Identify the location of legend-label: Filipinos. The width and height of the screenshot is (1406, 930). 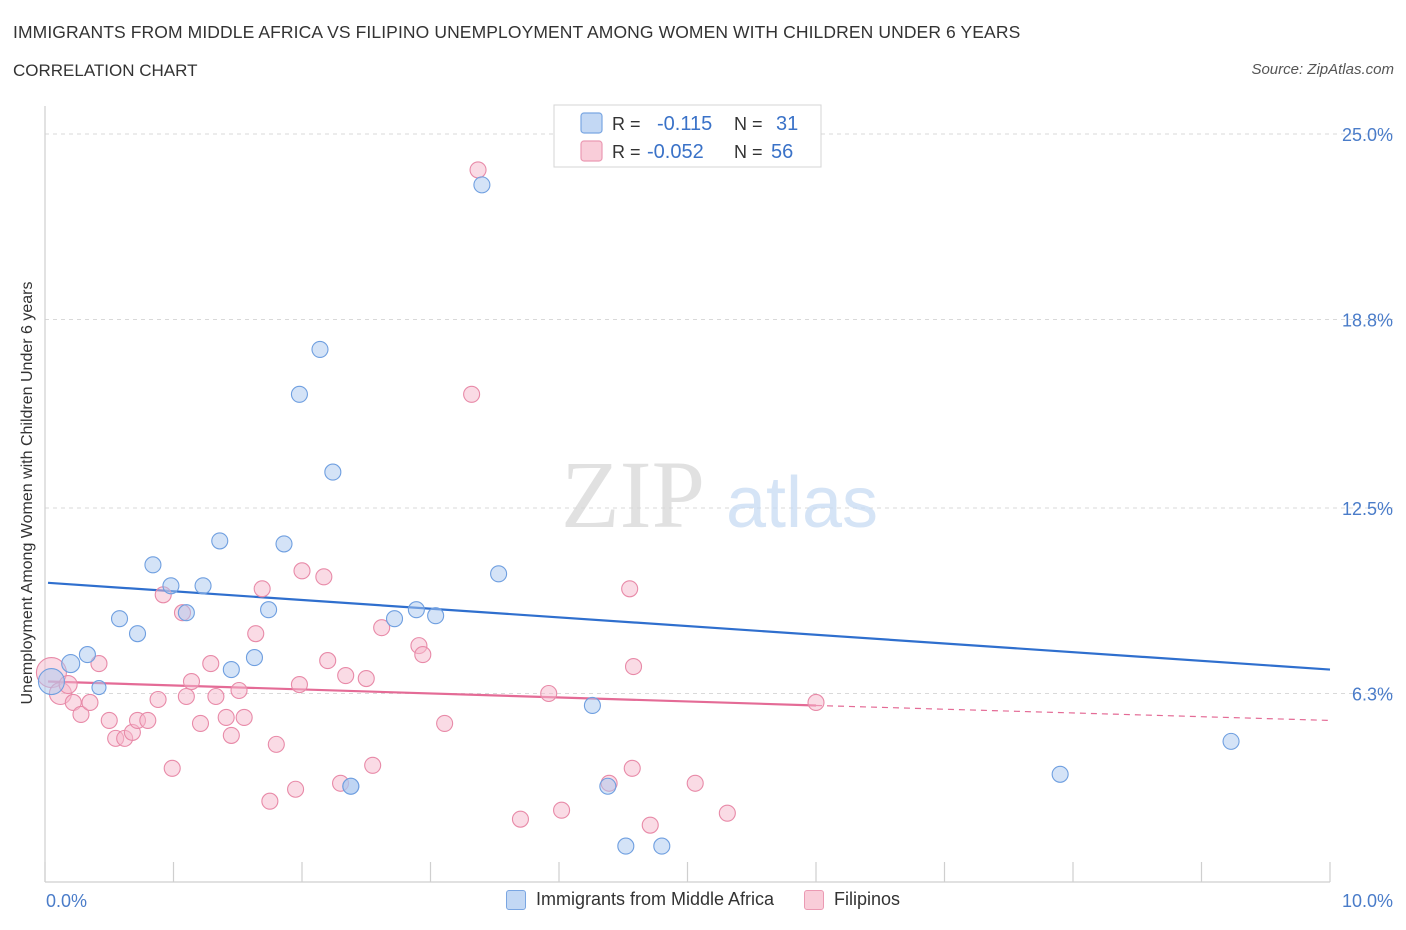
(867, 899).